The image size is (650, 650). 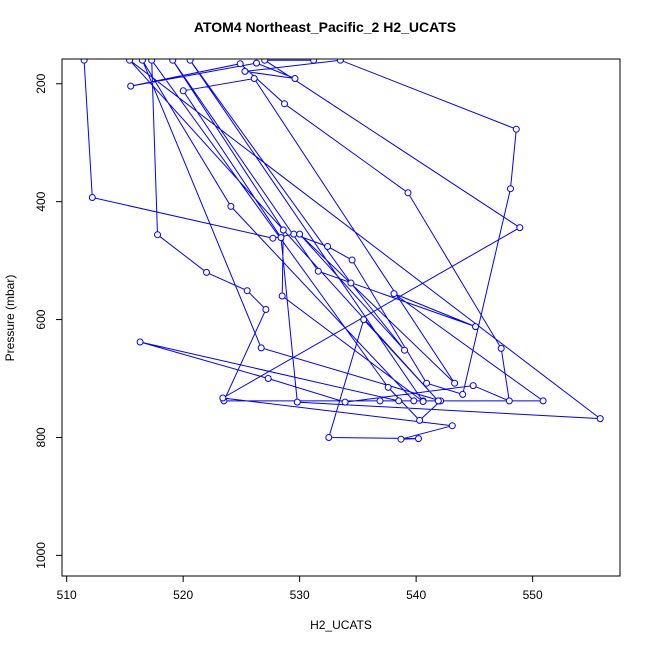 I want to click on x-tick-label: 510, so click(x=67, y=595).